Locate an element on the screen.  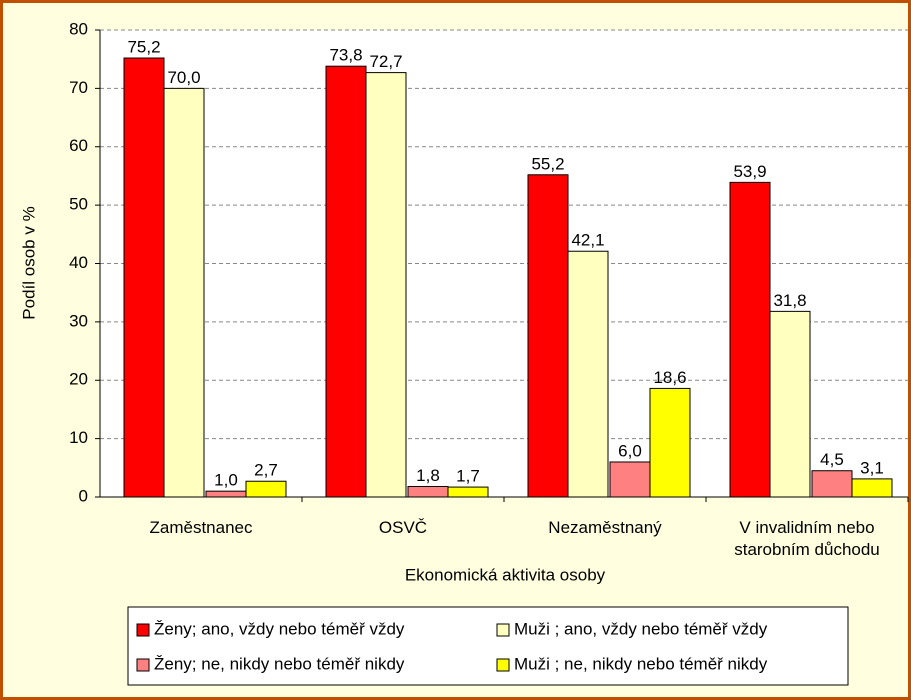
y-tick-label: 20 is located at coordinates (78, 379).